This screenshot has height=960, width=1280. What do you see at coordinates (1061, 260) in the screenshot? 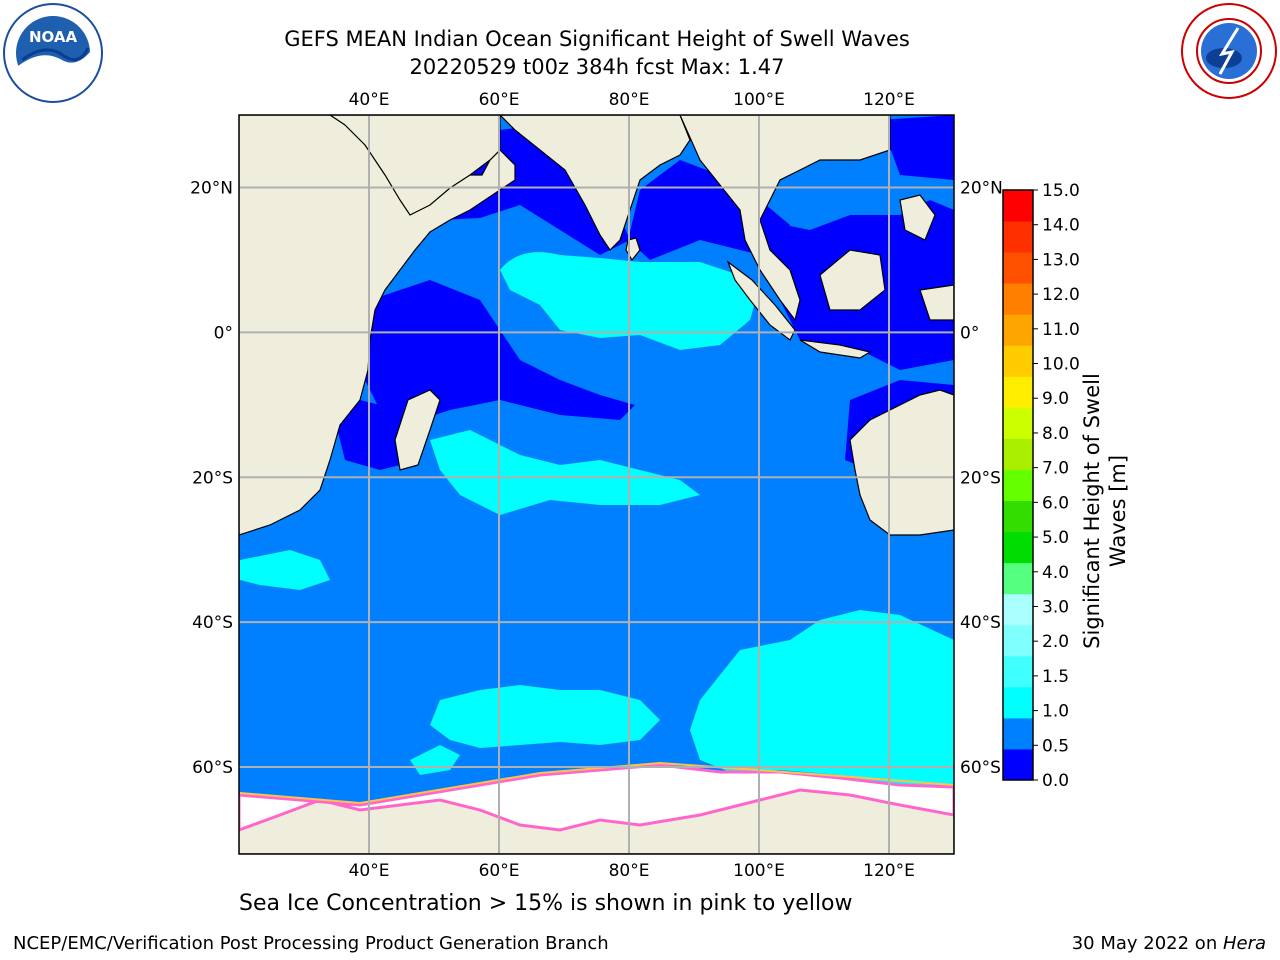
I see `colorbar-tick-label: 13.0` at bounding box center [1061, 260].